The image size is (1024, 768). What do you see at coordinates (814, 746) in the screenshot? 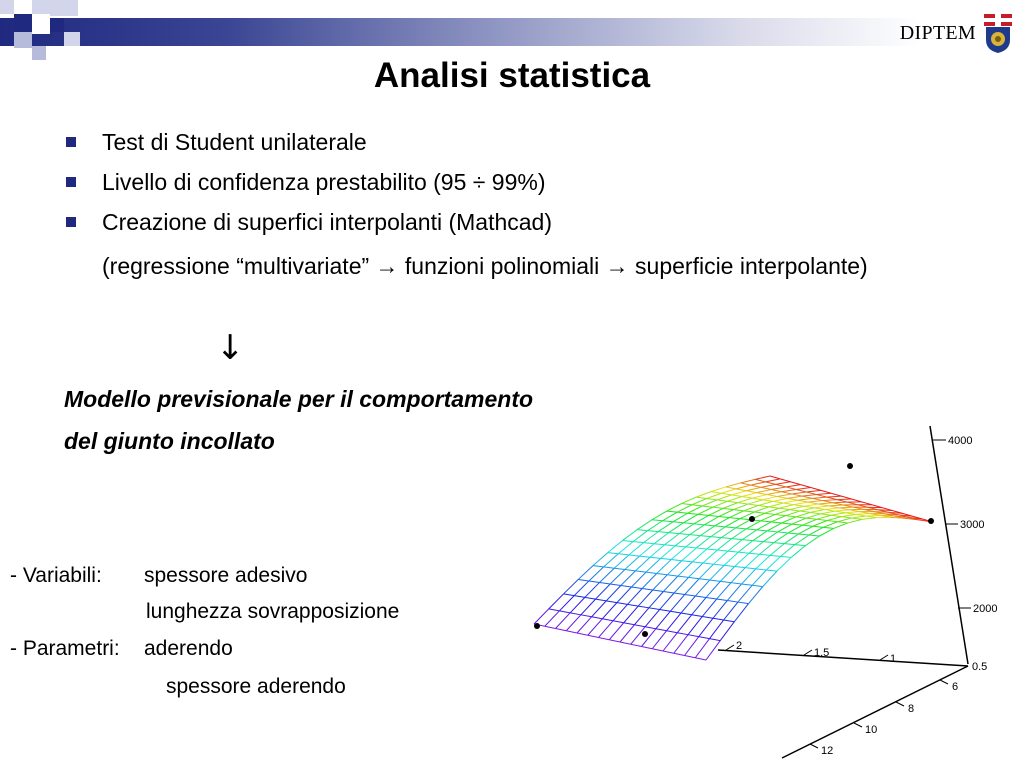
I see `y-tick` at bounding box center [814, 746].